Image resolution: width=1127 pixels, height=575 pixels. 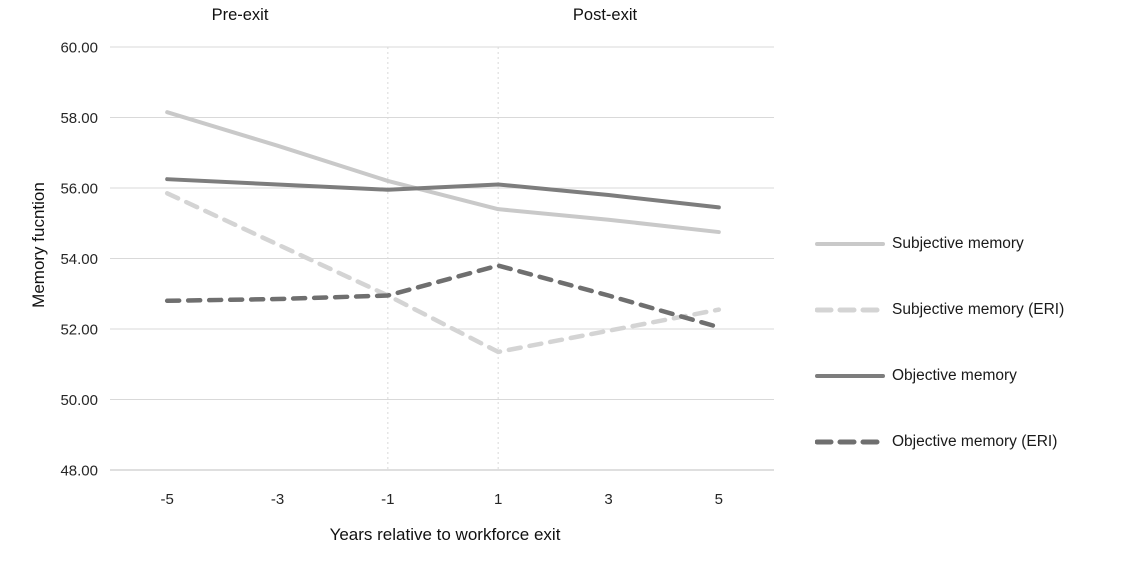 I want to click on legend-item-objective-memory-eri: Objective memory (ERI), so click(x=939, y=442).